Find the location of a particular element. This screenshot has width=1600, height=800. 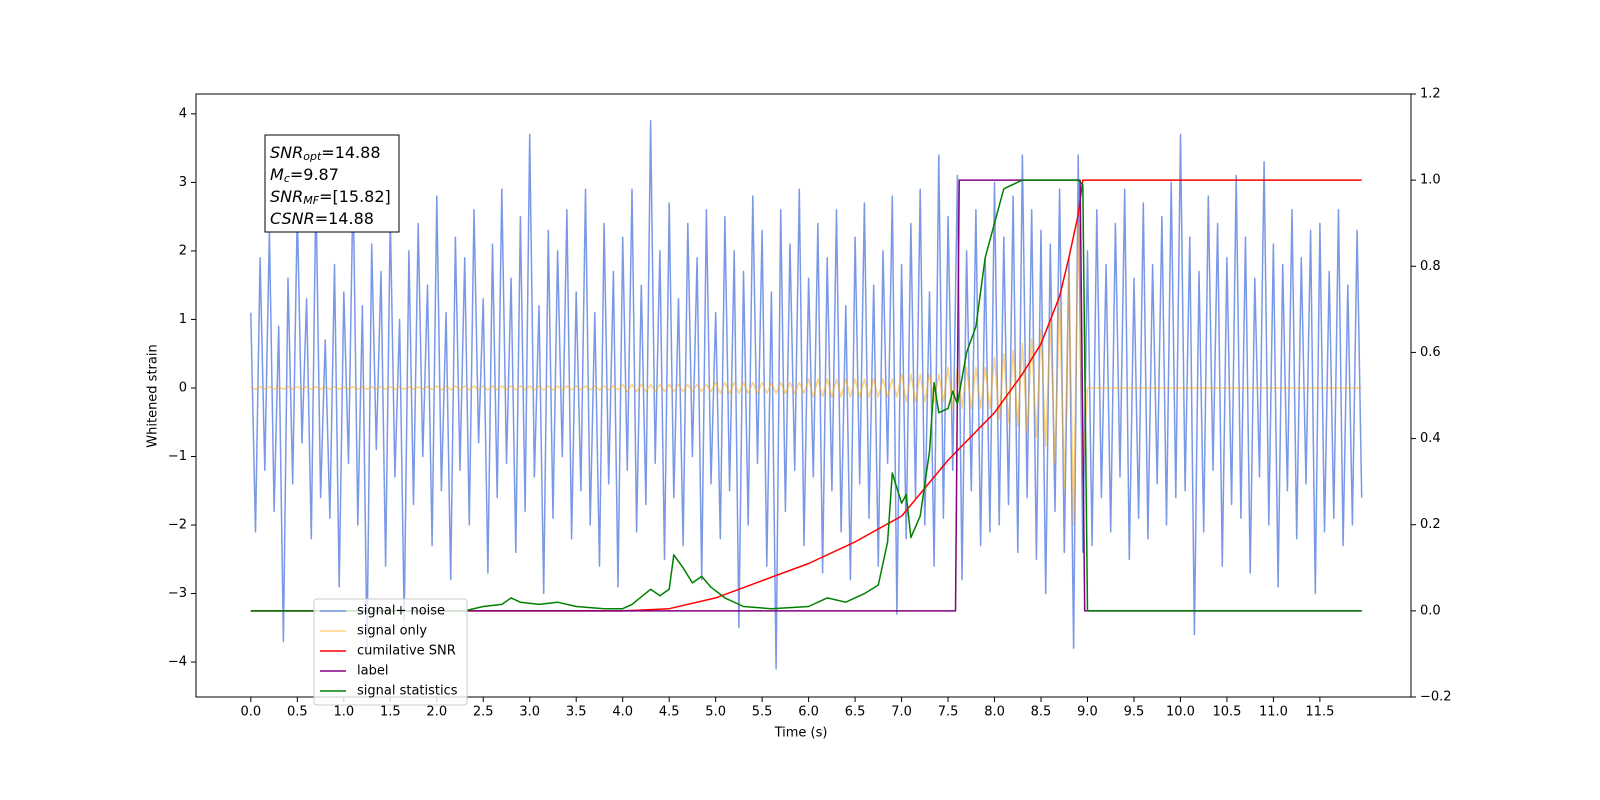

legend-label: label is located at coordinates (372, 671).